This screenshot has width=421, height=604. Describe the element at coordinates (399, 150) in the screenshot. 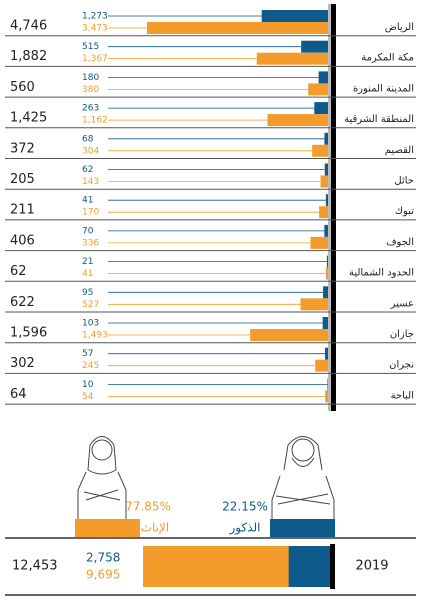

I see `region-label: القصيم` at that location.